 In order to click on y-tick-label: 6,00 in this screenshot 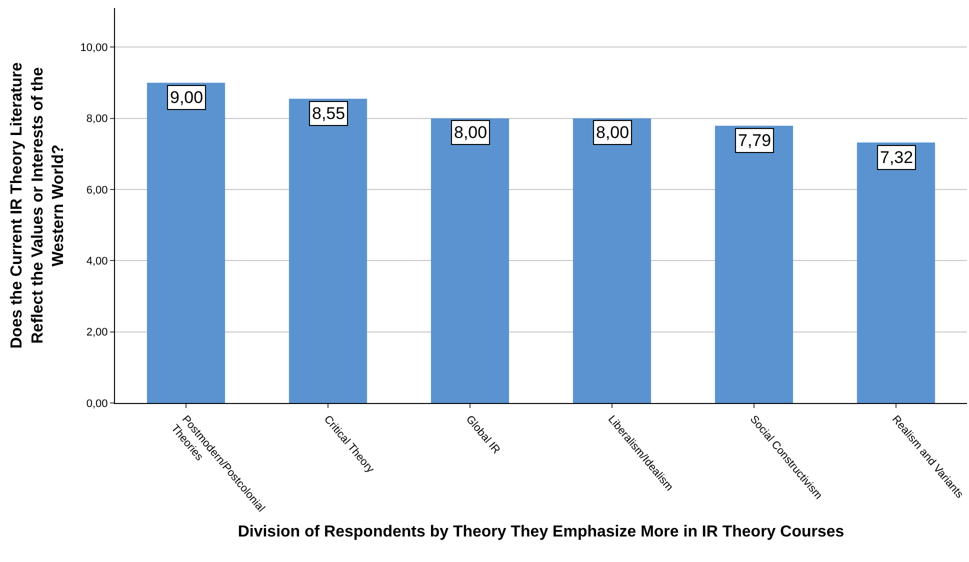, I will do `click(97, 190)`.